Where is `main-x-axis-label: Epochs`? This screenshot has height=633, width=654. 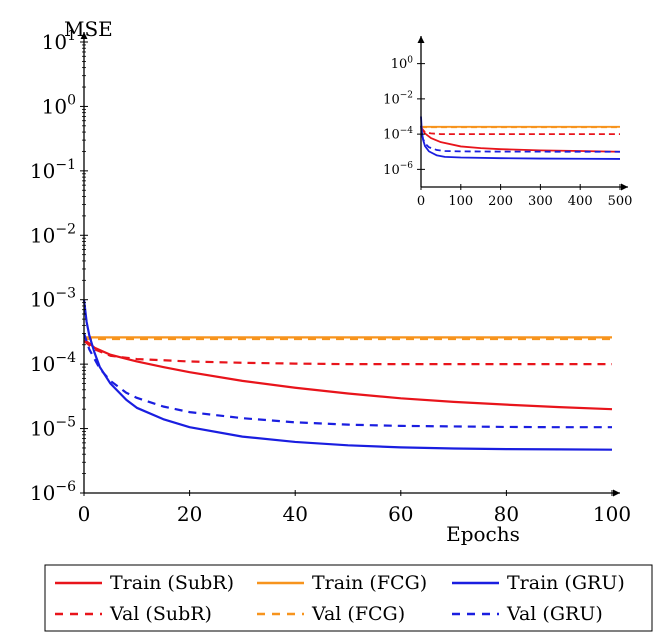
main-x-axis-label: Epochs is located at coordinates (483, 534).